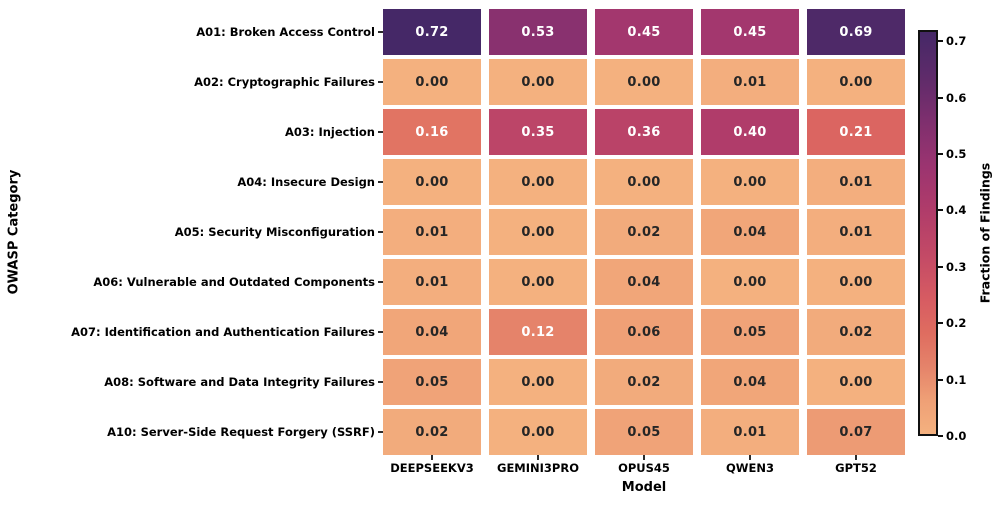  Describe the element at coordinates (856, 432) in the screenshot. I see `heatmap-cell: 0.07` at that location.